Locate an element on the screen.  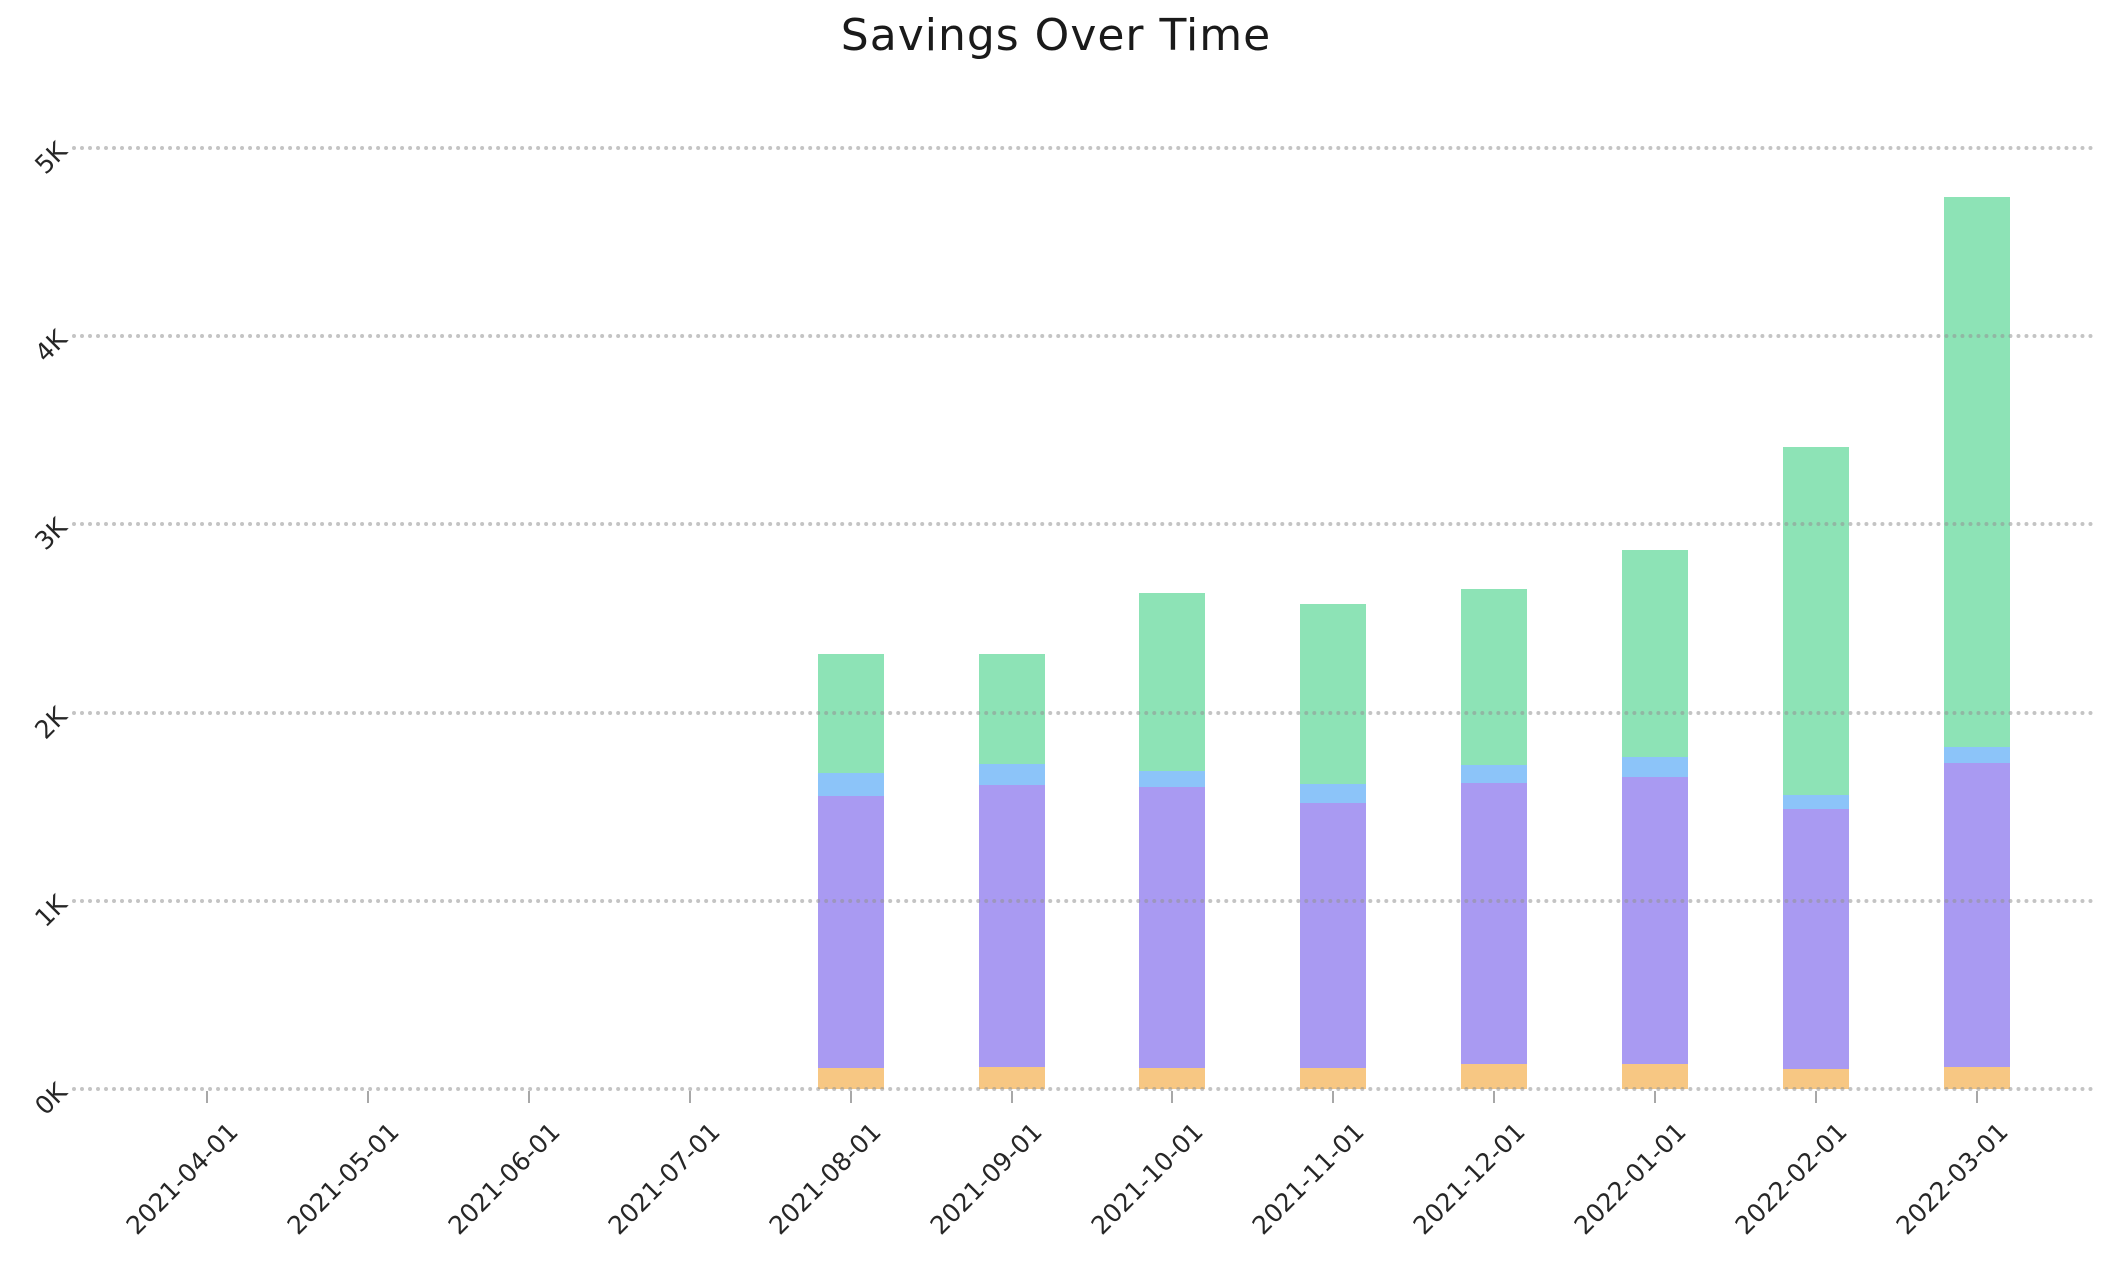
x-tick-label: 2021-05-01 is located at coordinates (343, 1179).